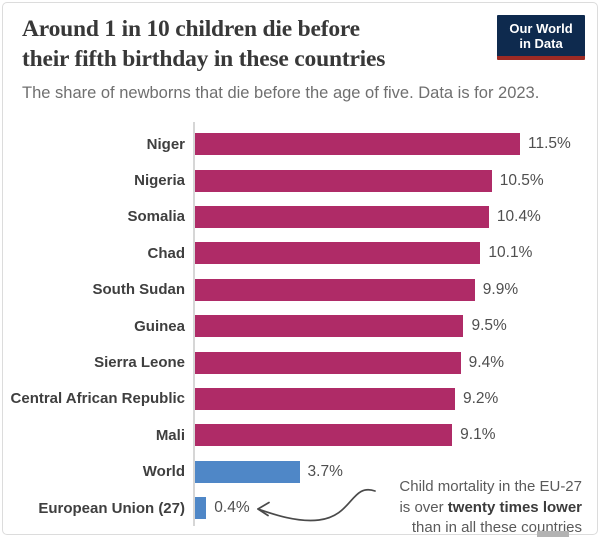 This screenshot has width=600, height=537. What do you see at coordinates (518, 216) in the screenshot?
I see `value-label: 10.4%` at bounding box center [518, 216].